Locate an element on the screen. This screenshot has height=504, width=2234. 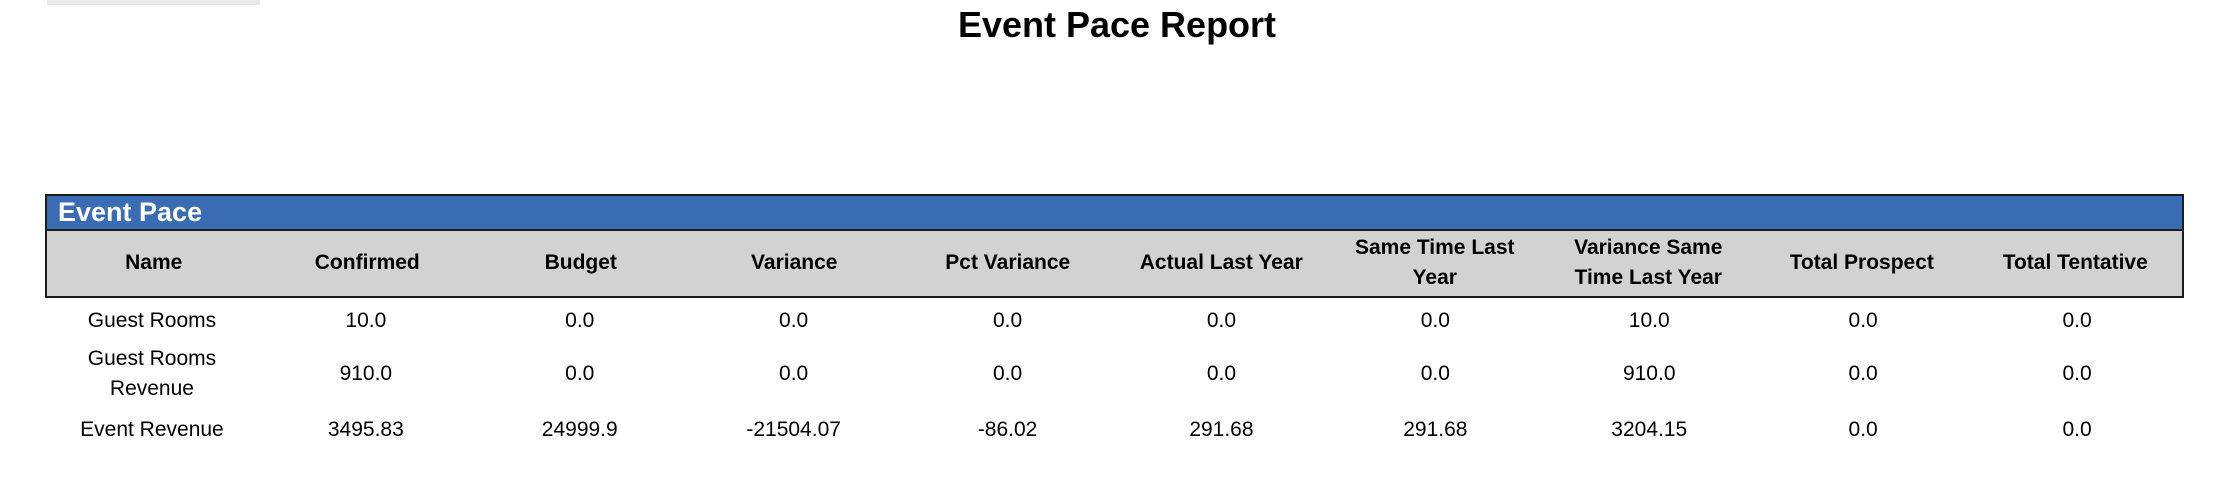
column-header-total-prospect: Total Prospect is located at coordinates (1861, 263).